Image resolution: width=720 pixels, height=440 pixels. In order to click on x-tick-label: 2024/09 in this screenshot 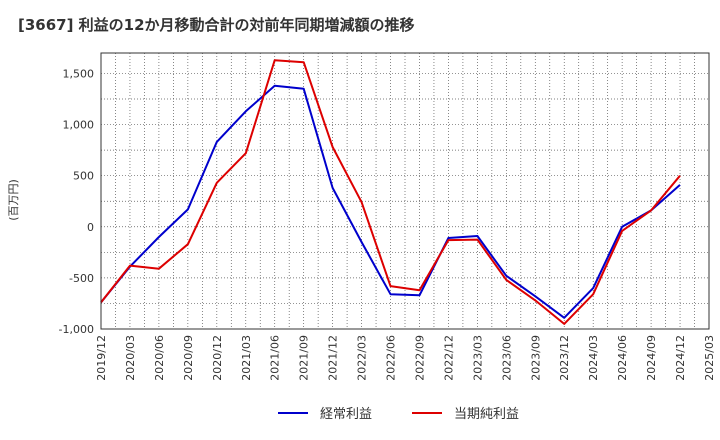, I will do `click(651, 358)`.